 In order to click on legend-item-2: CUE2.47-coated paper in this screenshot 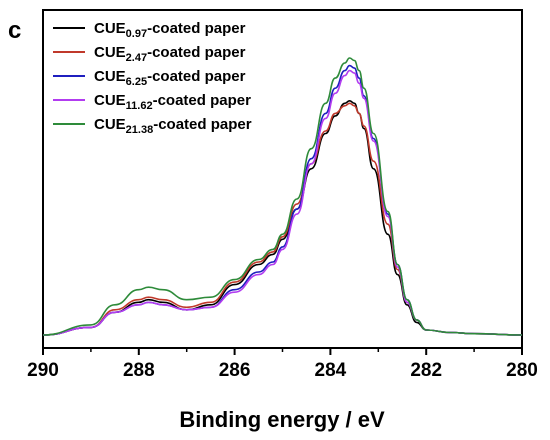, I will do `click(149, 54)`.